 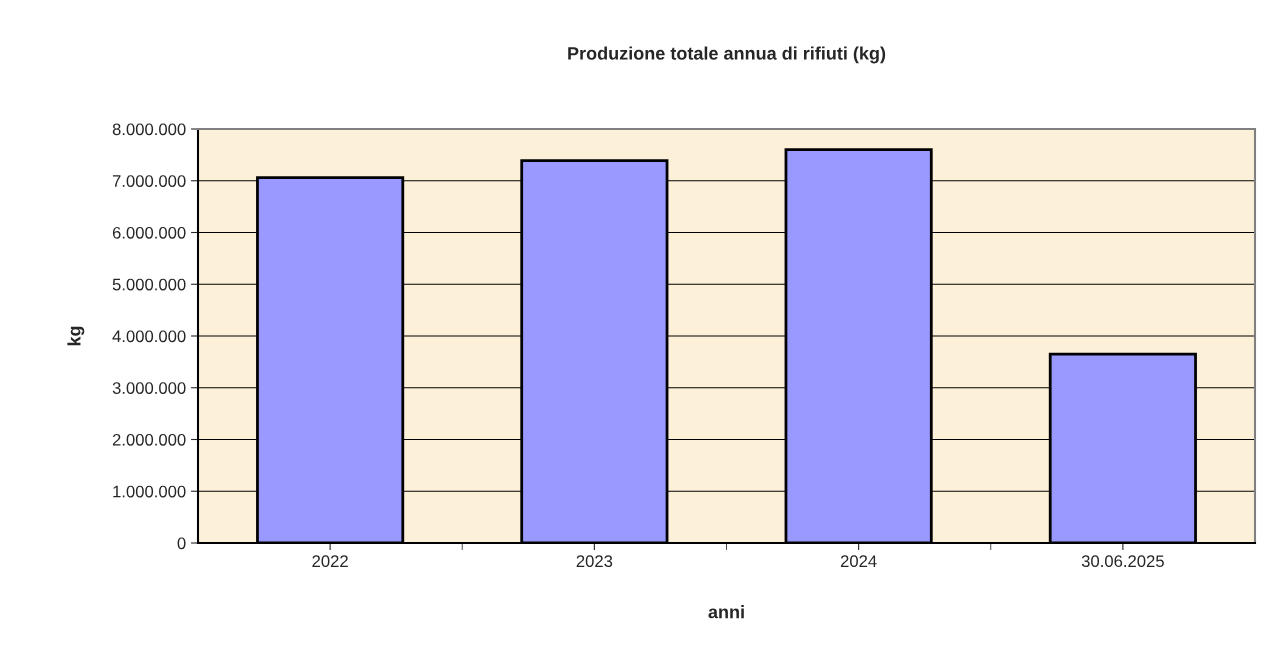 I want to click on chart-title: Produzione totale annua di rifiuti (kg), so click(x=727, y=55).